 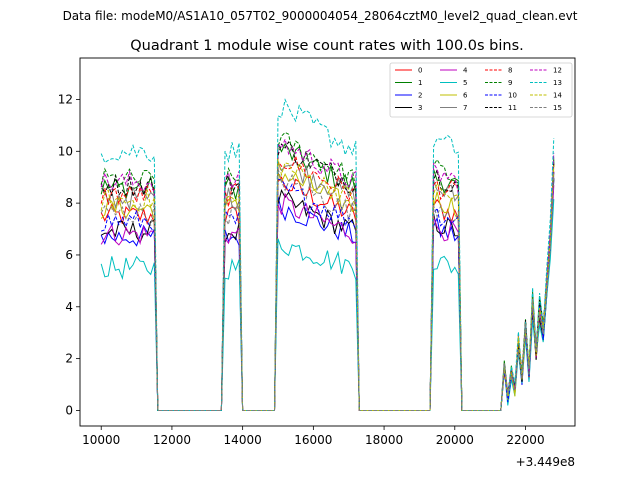 I want to click on legend-label-0: 0, so click(x=420, y=71).